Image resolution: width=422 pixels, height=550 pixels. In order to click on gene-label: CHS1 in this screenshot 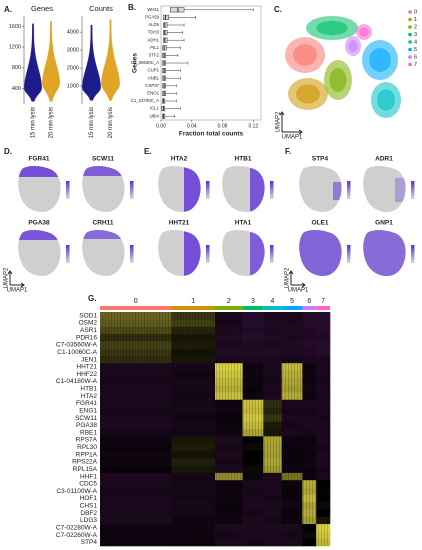, I will do `click(89, 506)`.